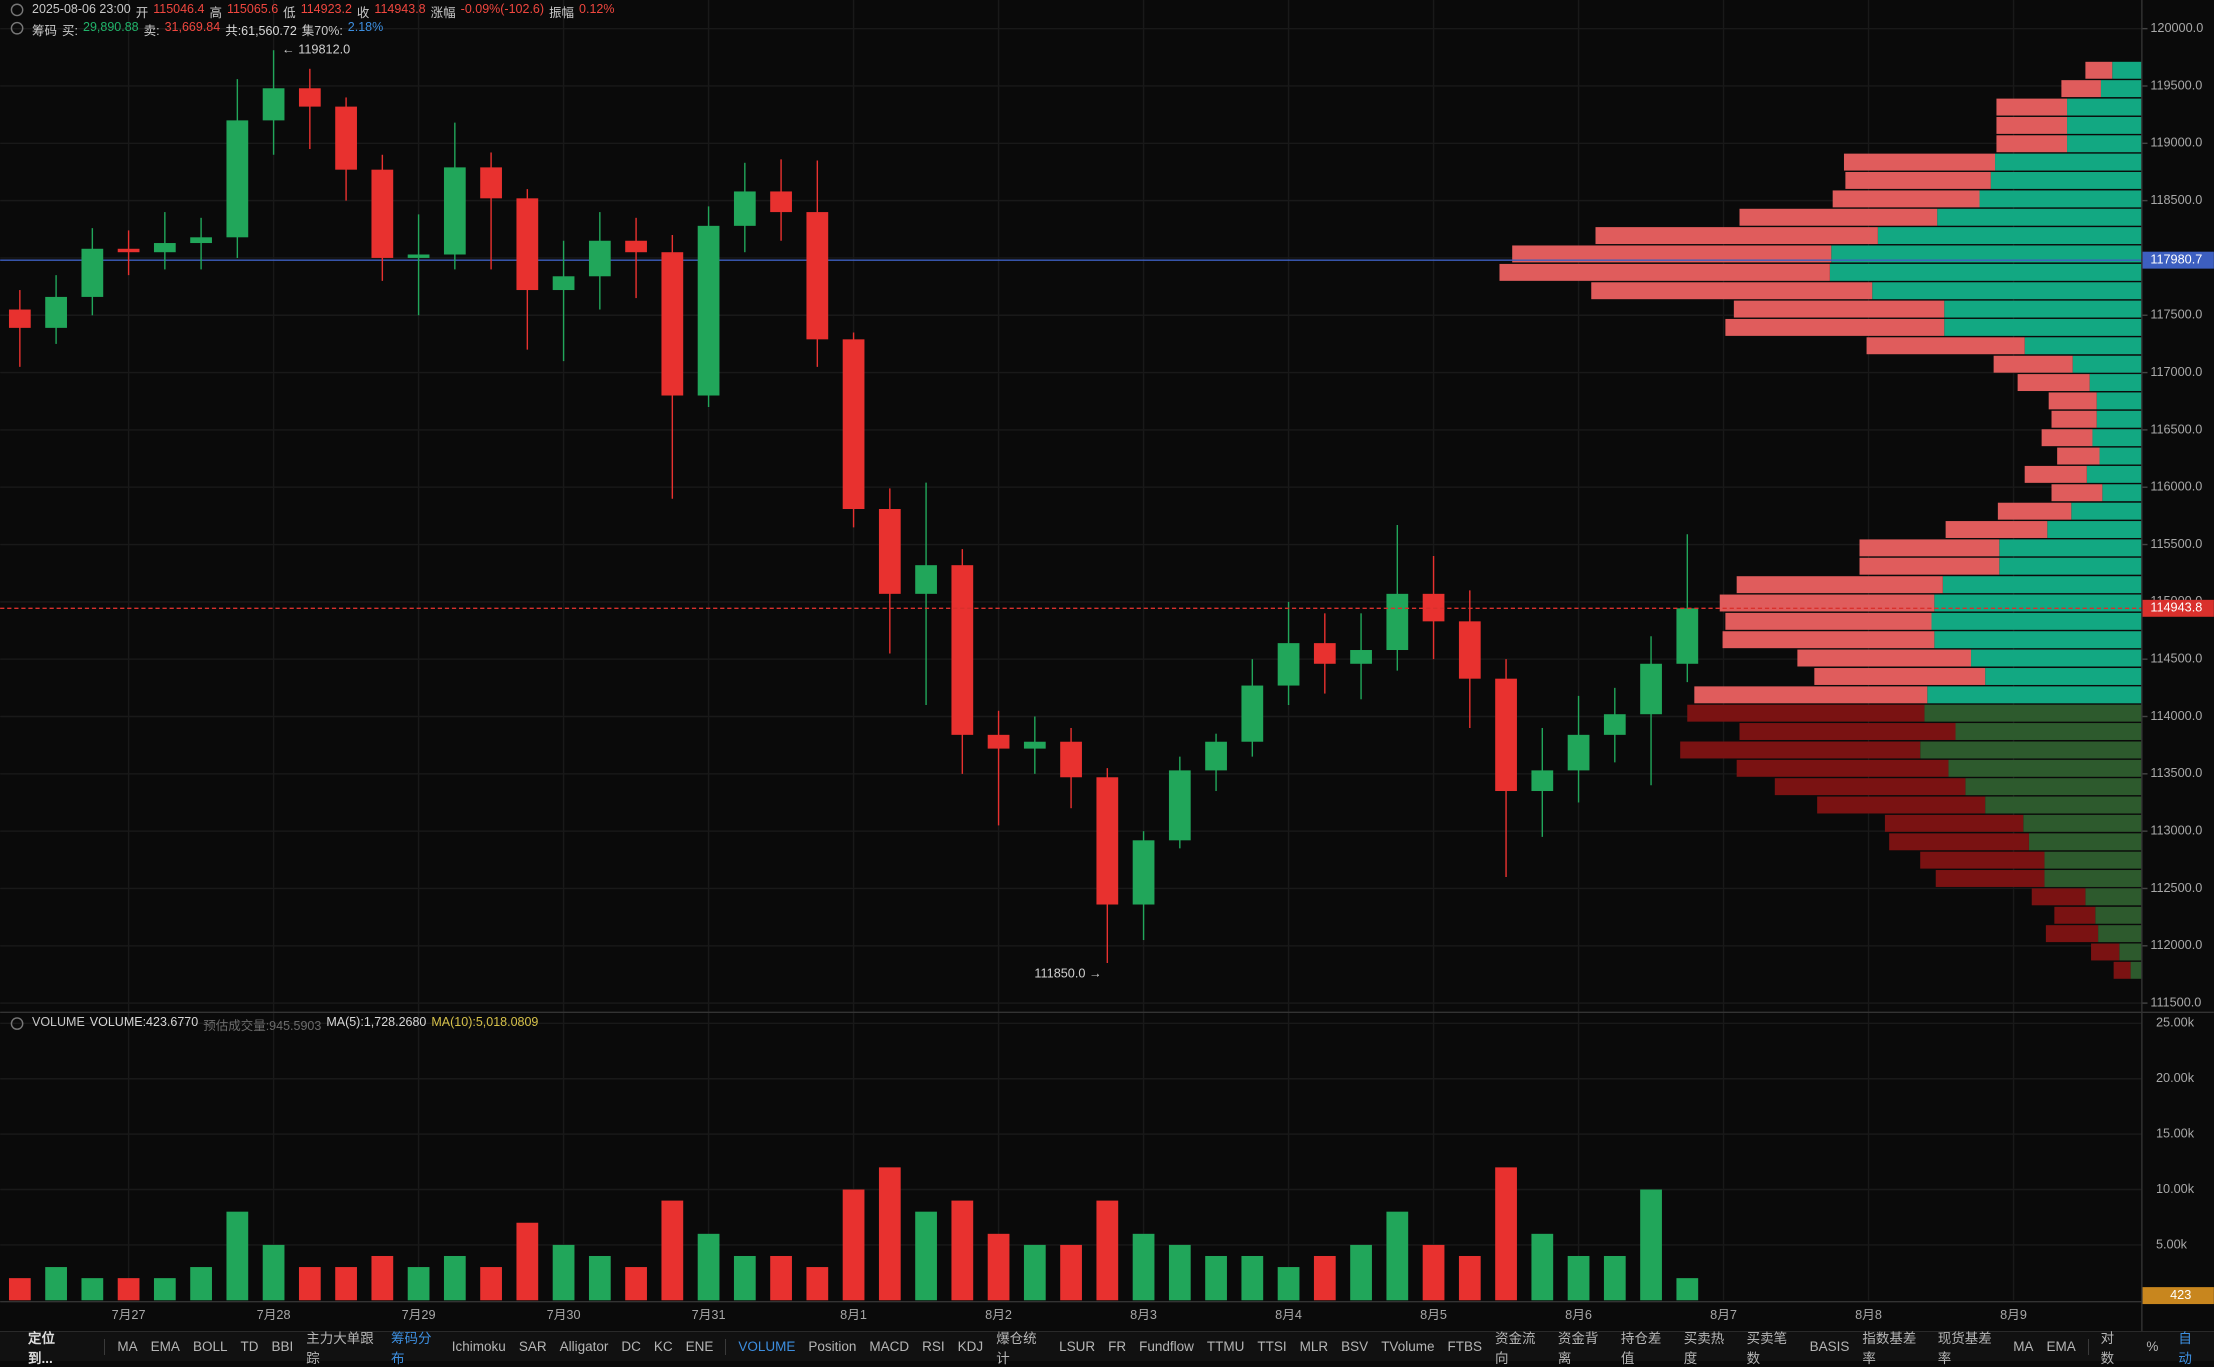 This screenshot has height=1367, width=2214. What do you see at coordinates (2013, 1315) in the screenshot?
I see `x-tick-label: 8月9` at bounding box center [2013, 1315].